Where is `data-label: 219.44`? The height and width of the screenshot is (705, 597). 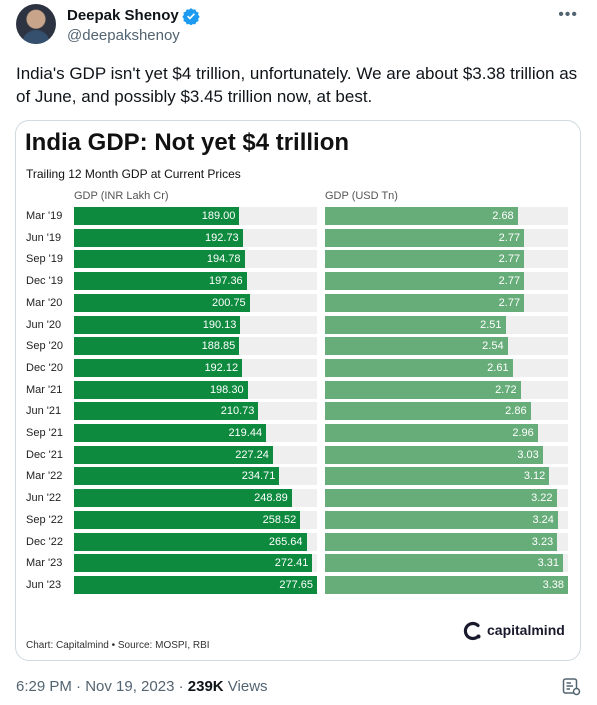 data-label: 219.44 is located at coordinates (245, 433).